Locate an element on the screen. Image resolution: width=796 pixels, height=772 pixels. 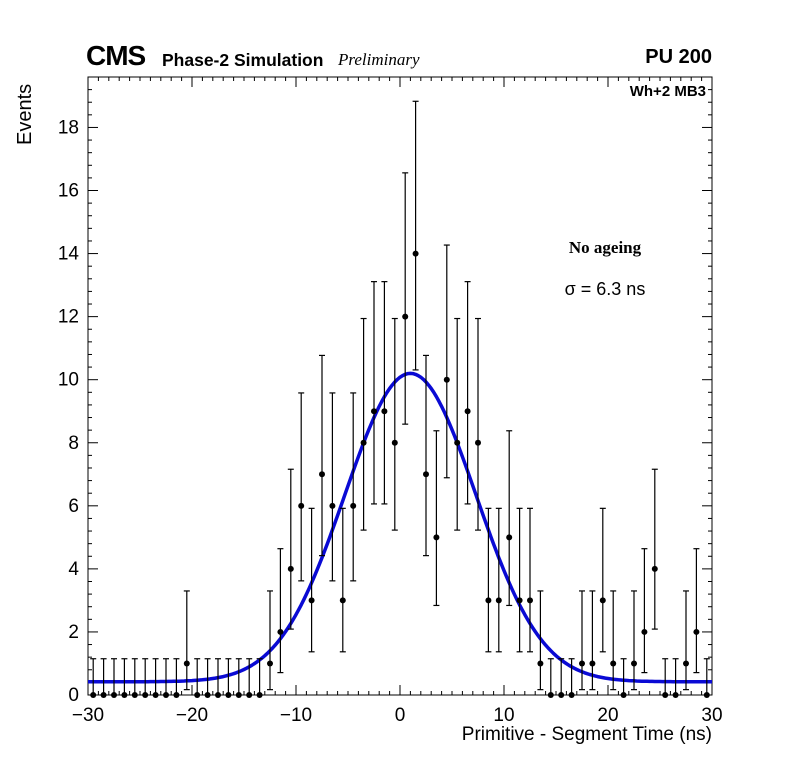
x-tick-label: 10 is located at coordinates (503, 715).